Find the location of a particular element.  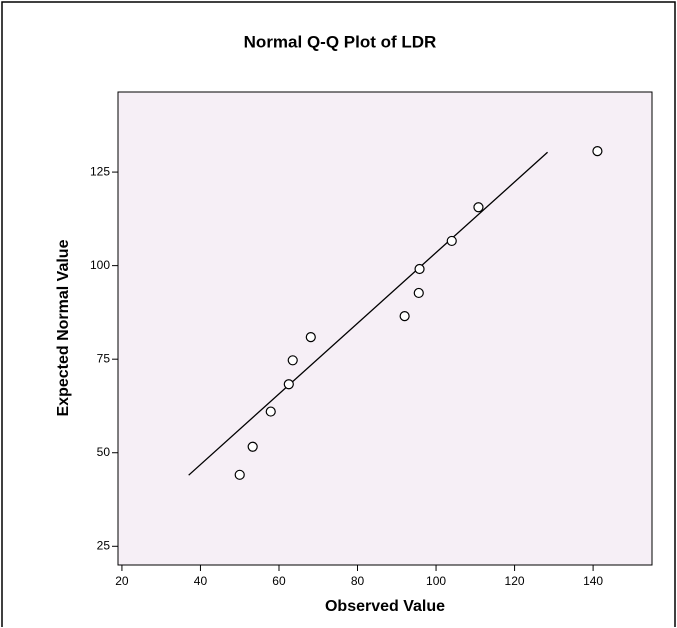

y-axis-title: Expected Normal Value is located at coordinates (63, 327).